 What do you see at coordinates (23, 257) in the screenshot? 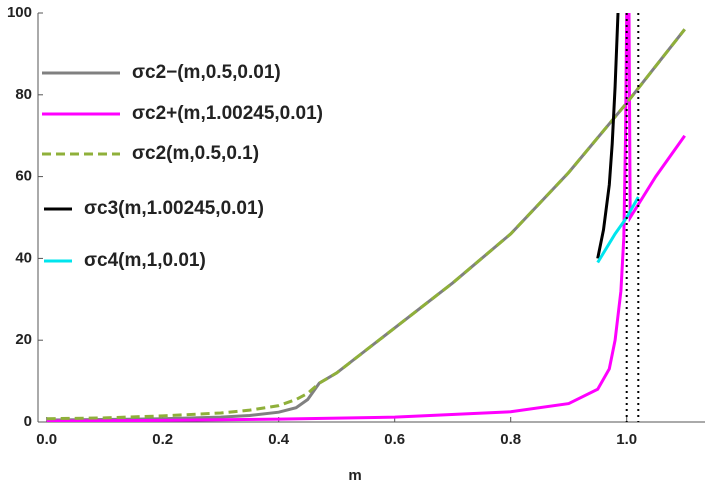
I see `y-tick-label: 40` at bounding box center [23, 257].